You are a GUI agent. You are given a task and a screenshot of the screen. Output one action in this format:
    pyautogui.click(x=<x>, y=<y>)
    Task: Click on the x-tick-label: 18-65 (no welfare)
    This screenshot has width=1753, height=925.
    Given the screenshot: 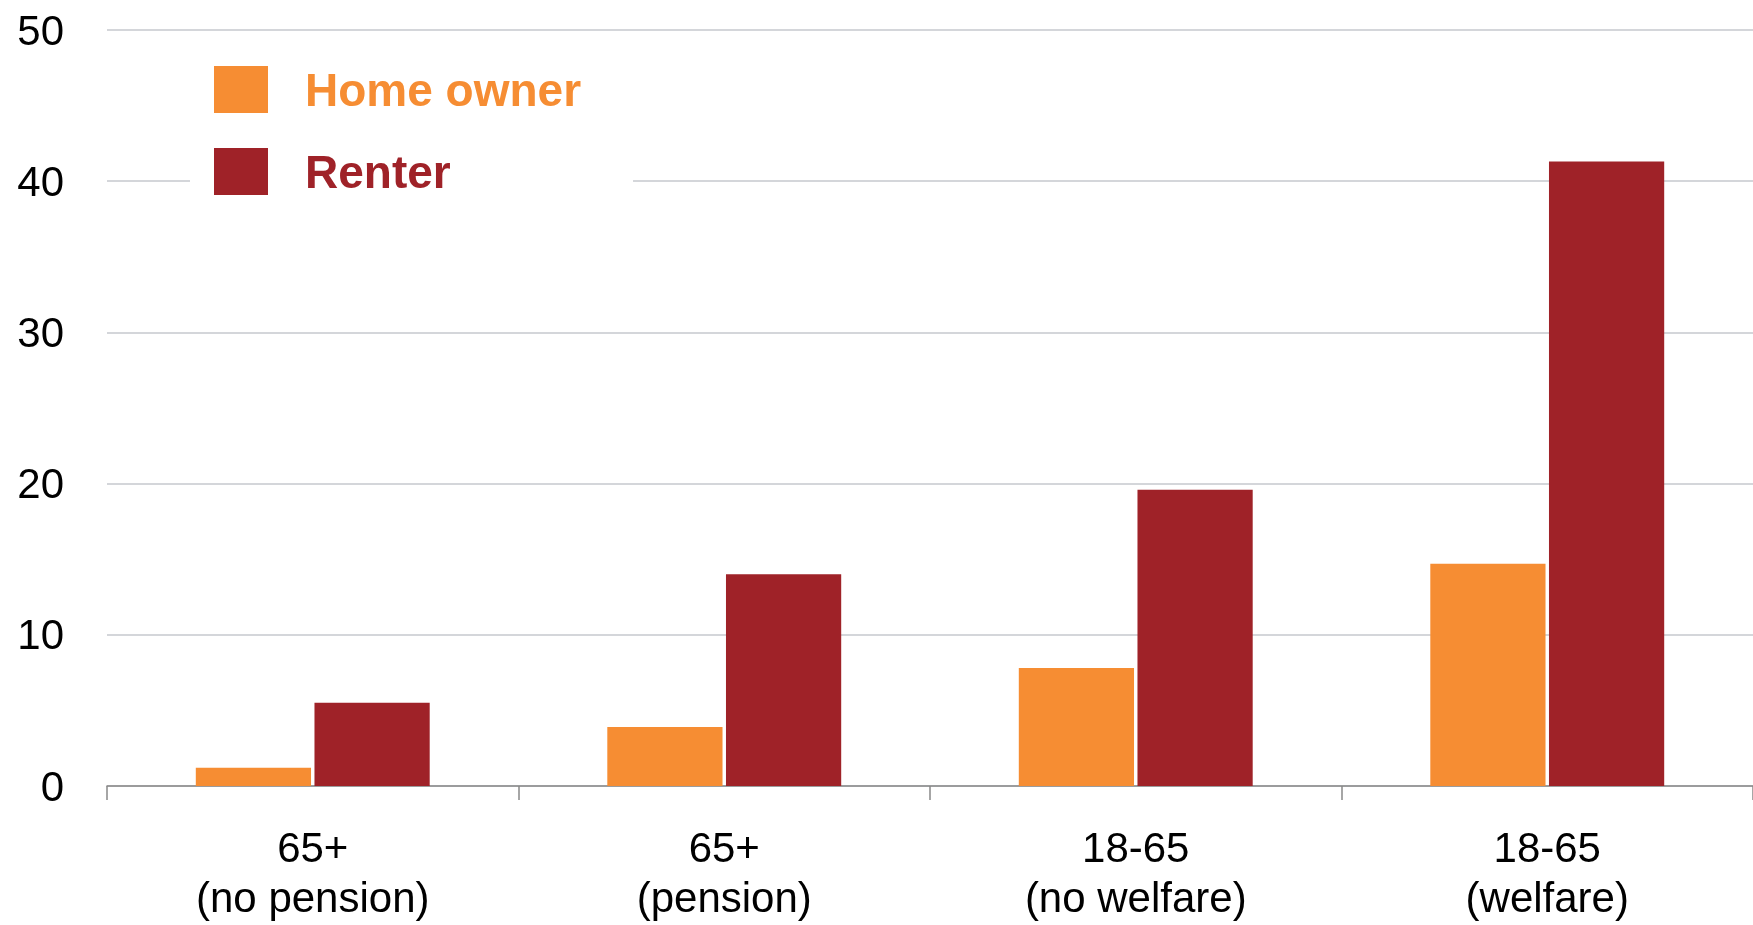 What is the action you would take?
    pyautogui.click(x=1135, y=872)
    